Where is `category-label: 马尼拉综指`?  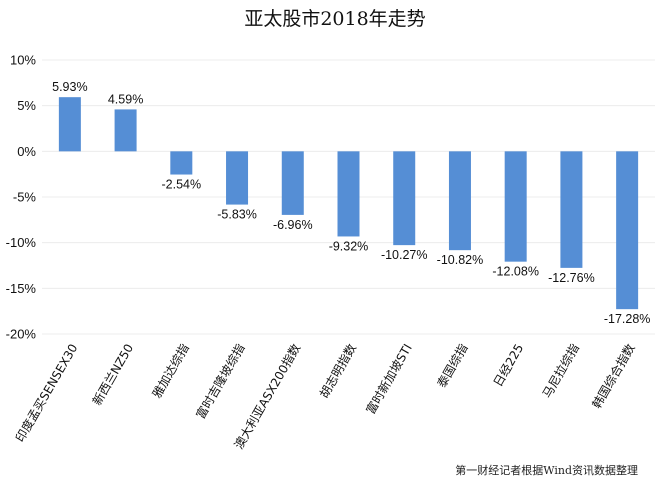 category-label: 马尼拉综指 is located at coordinates (560, 370).